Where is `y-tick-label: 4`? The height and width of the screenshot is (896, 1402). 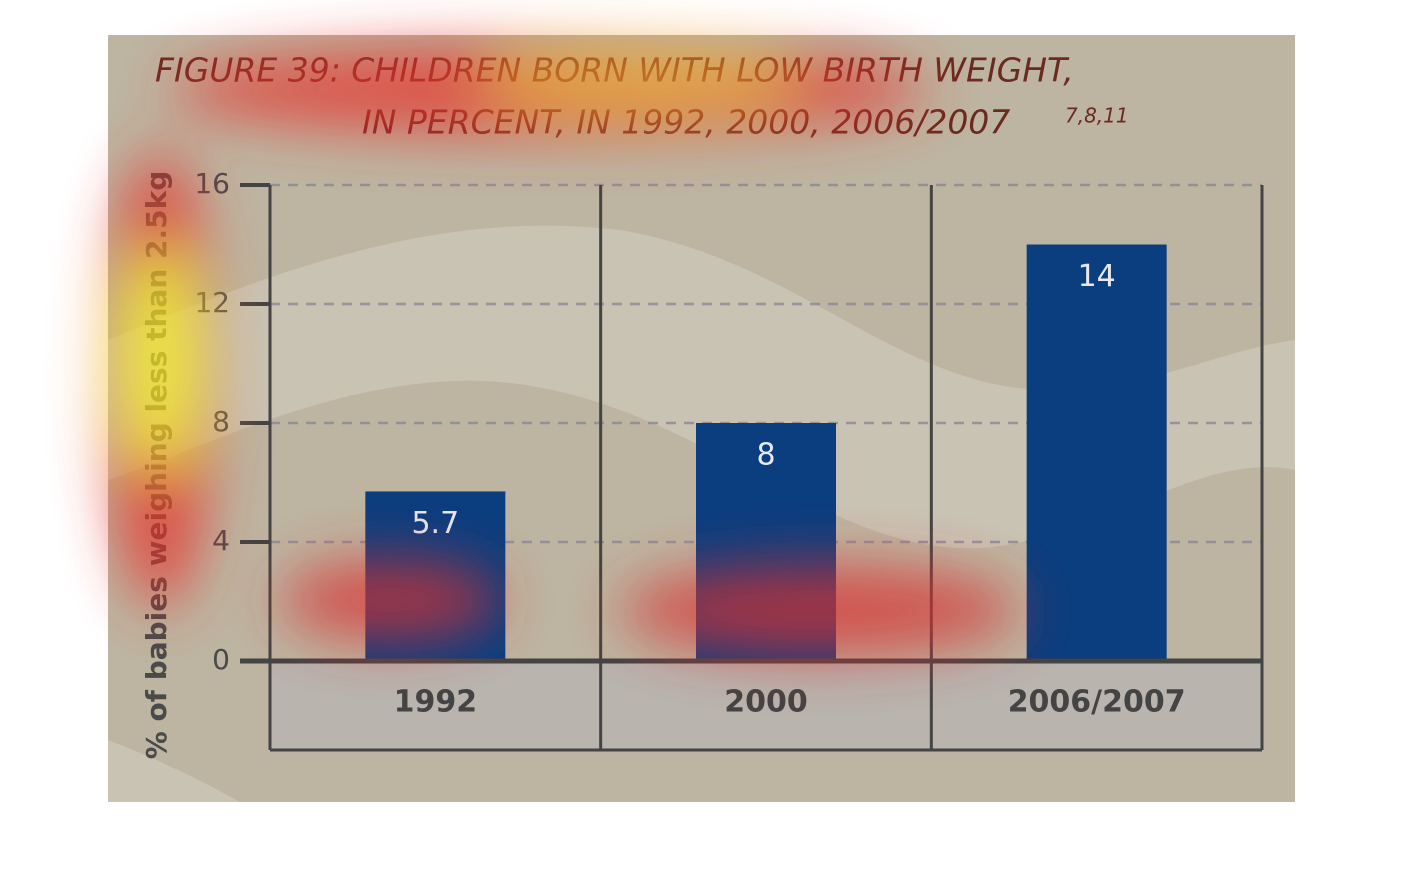 y-tick-label: 4 is located at coordinates (221, 540).